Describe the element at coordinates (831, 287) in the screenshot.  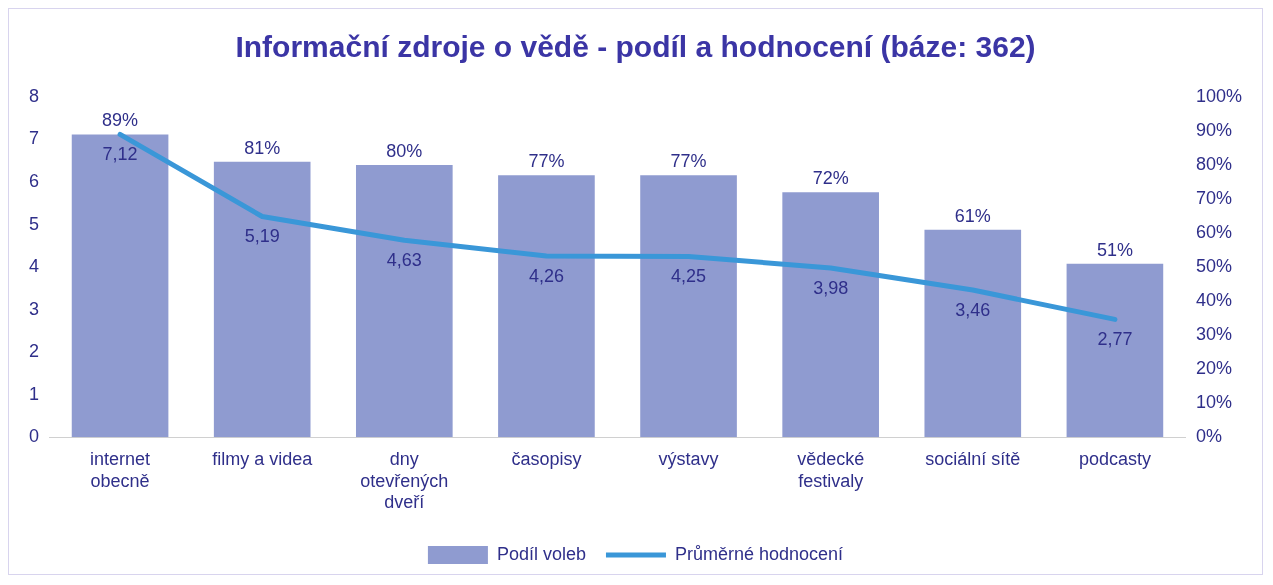
I see `data-label: 3,98` at that location.